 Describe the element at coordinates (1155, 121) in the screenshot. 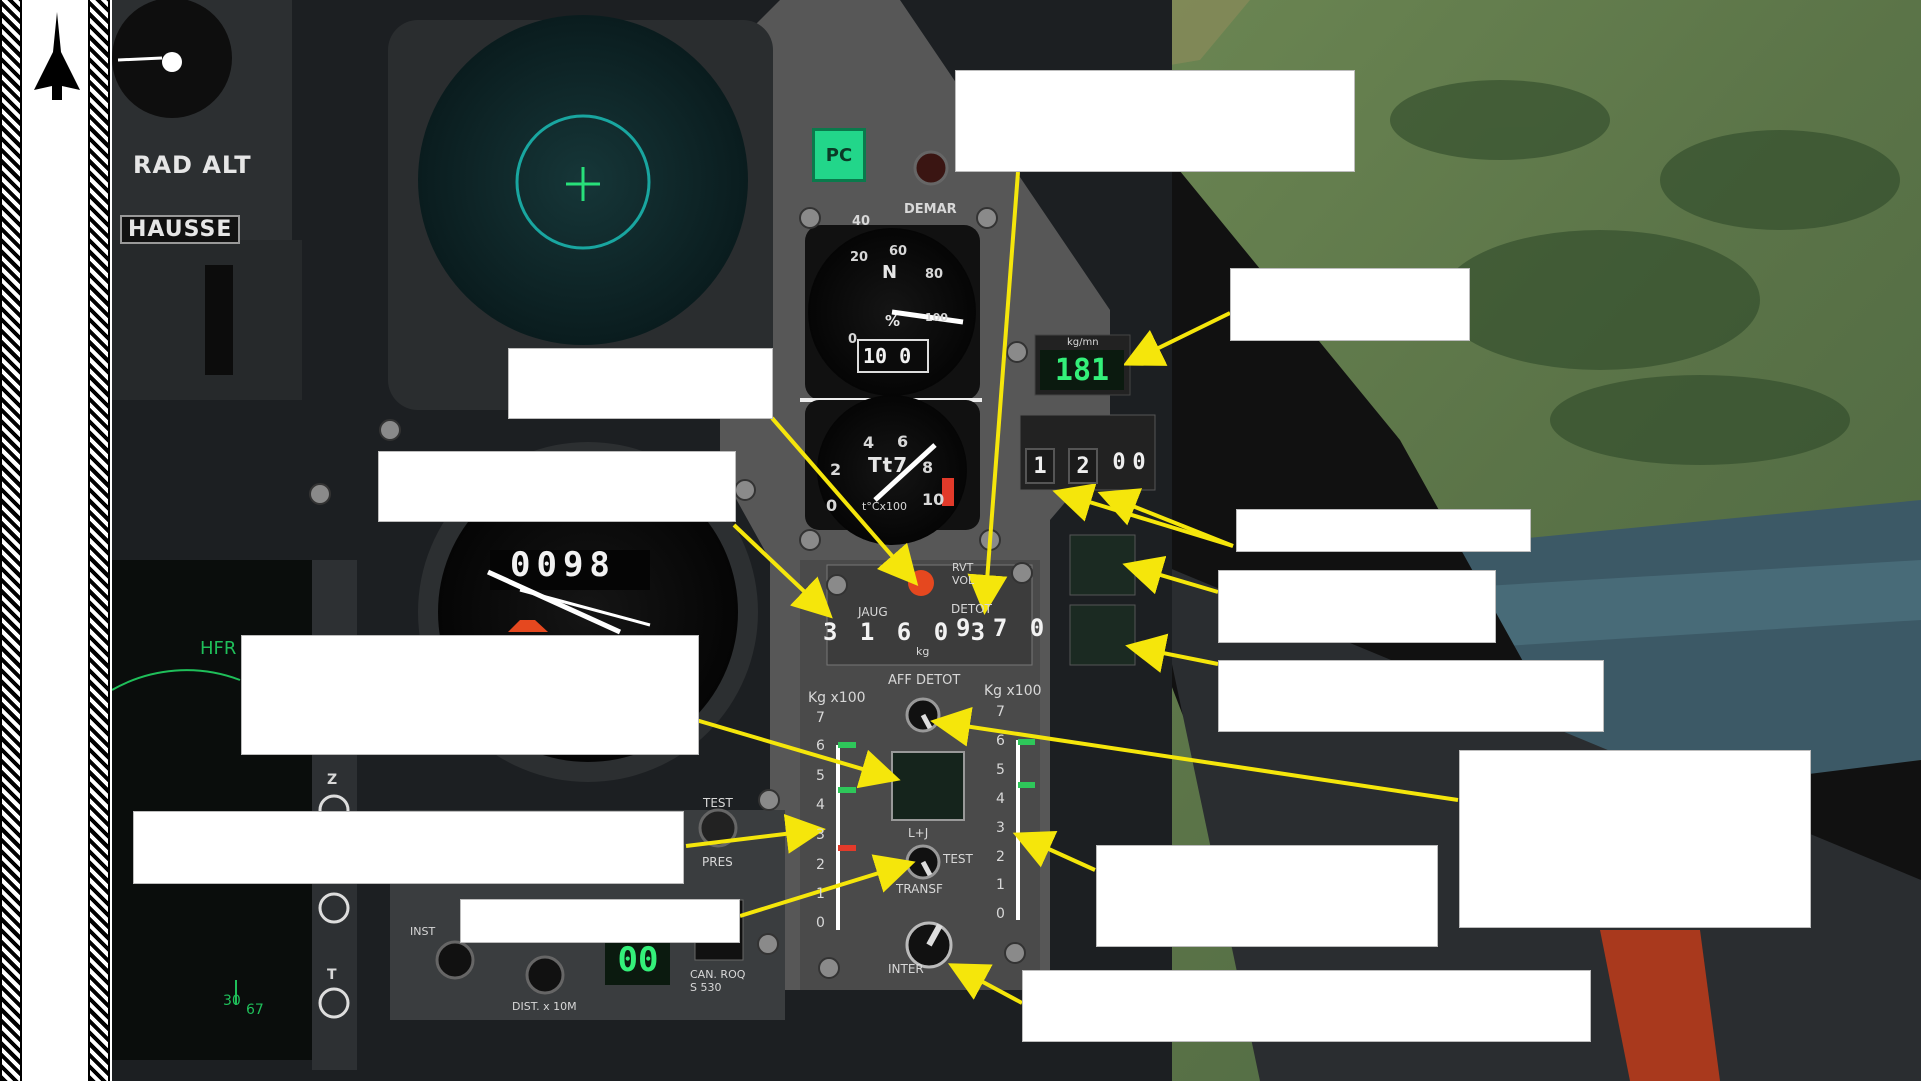

I see `callout-detot` at that location.